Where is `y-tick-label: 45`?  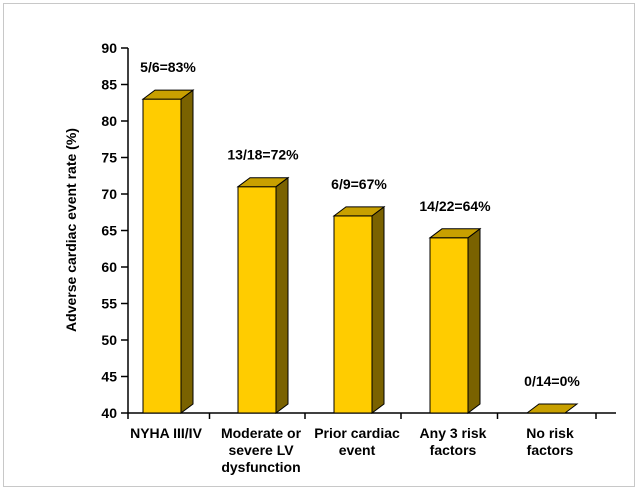 y-tick-label: 45 is located at coordinates (109, 377).